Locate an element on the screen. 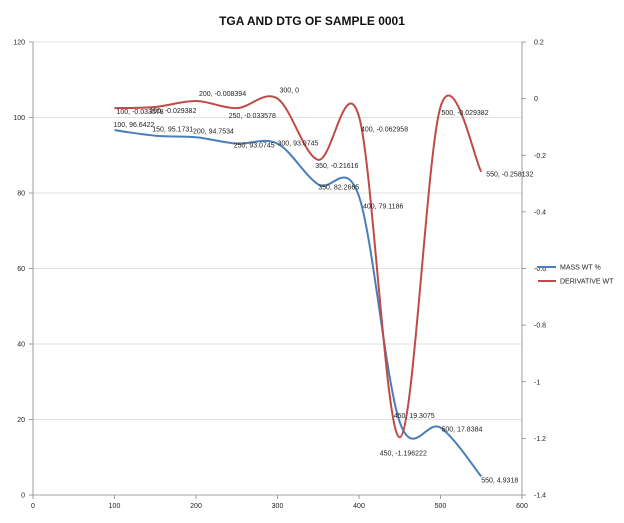 Image resolution: width=624 pixels, height=523 pixels. y-left-tick-label: 60 is located at coordinates (21, 269).